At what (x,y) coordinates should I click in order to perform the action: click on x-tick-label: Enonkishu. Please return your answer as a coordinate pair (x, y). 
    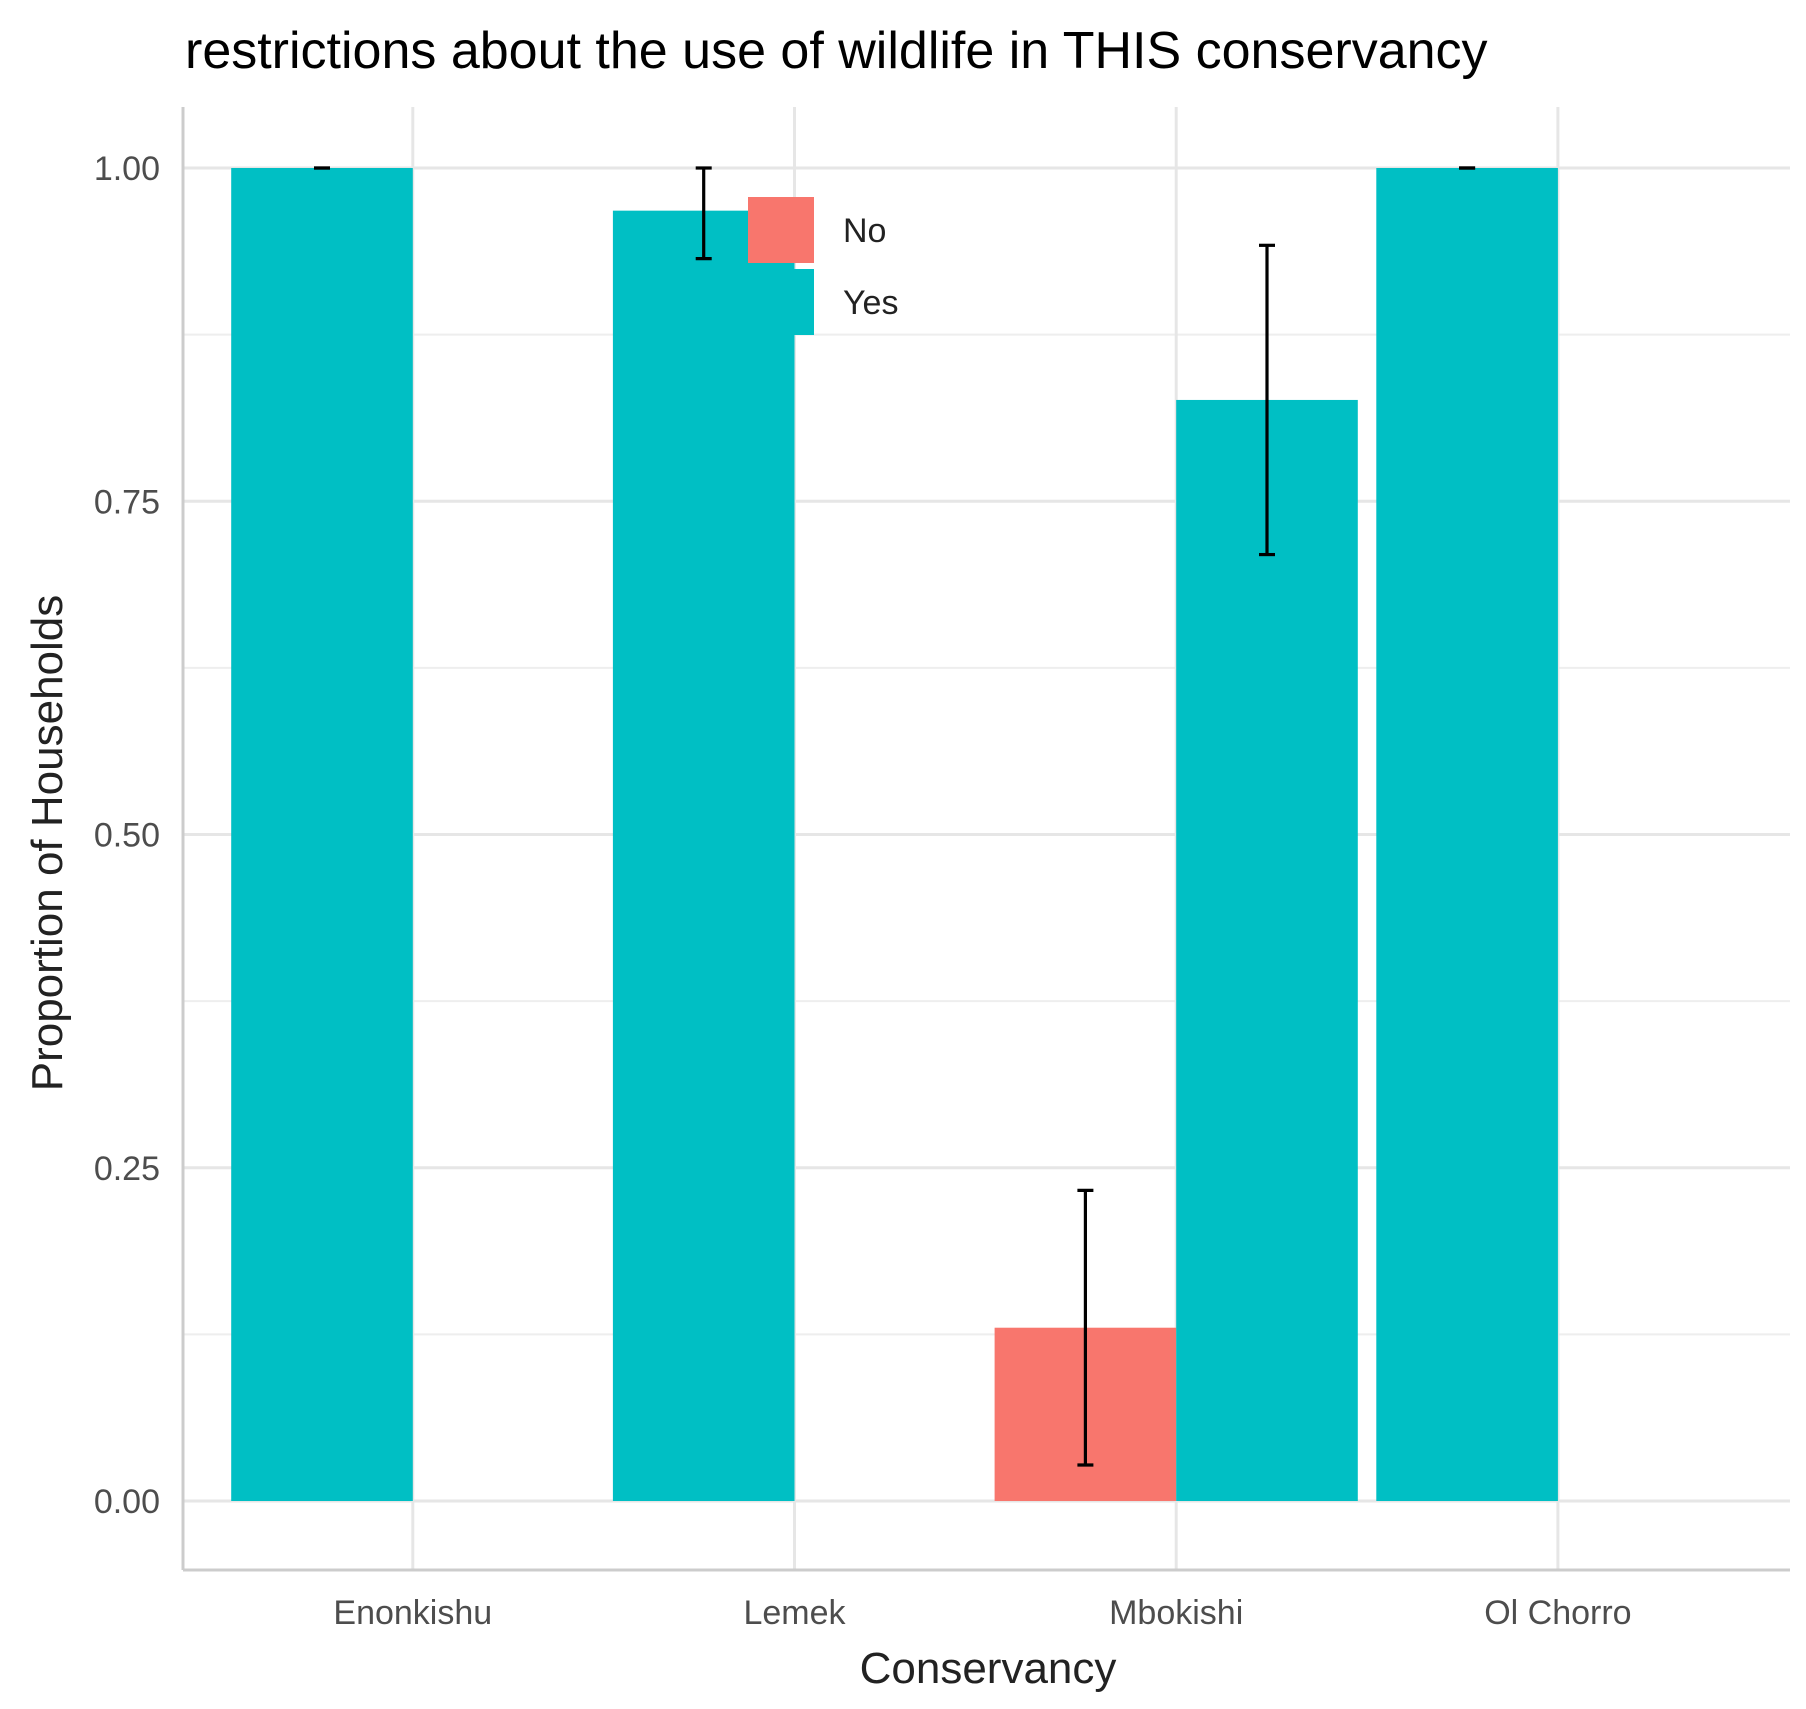
    Looking at the image, I should click on (412, 1613).